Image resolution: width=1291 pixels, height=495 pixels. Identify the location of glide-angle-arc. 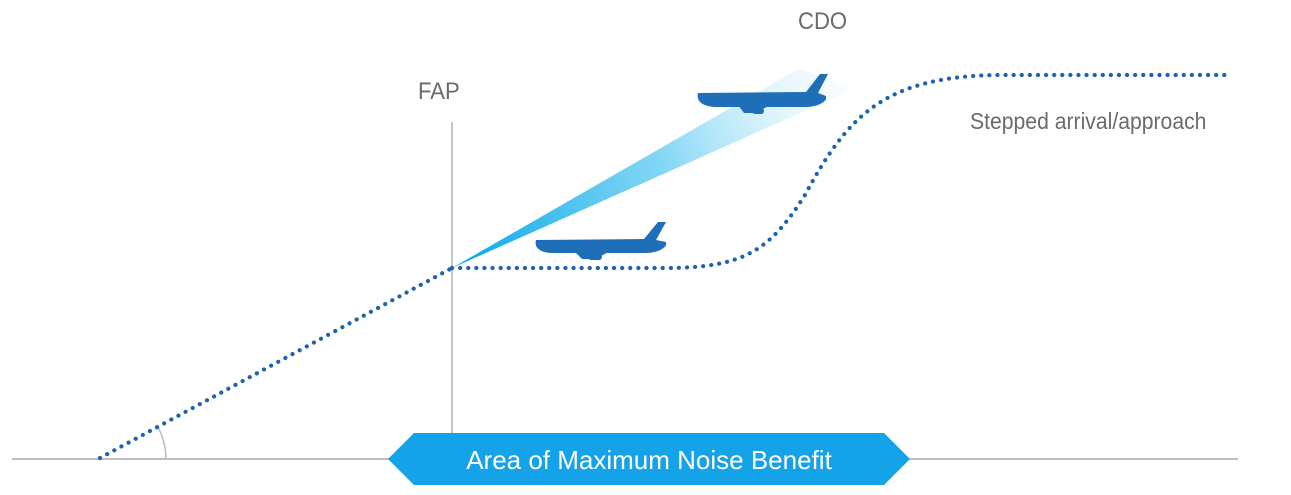
(161, 442).